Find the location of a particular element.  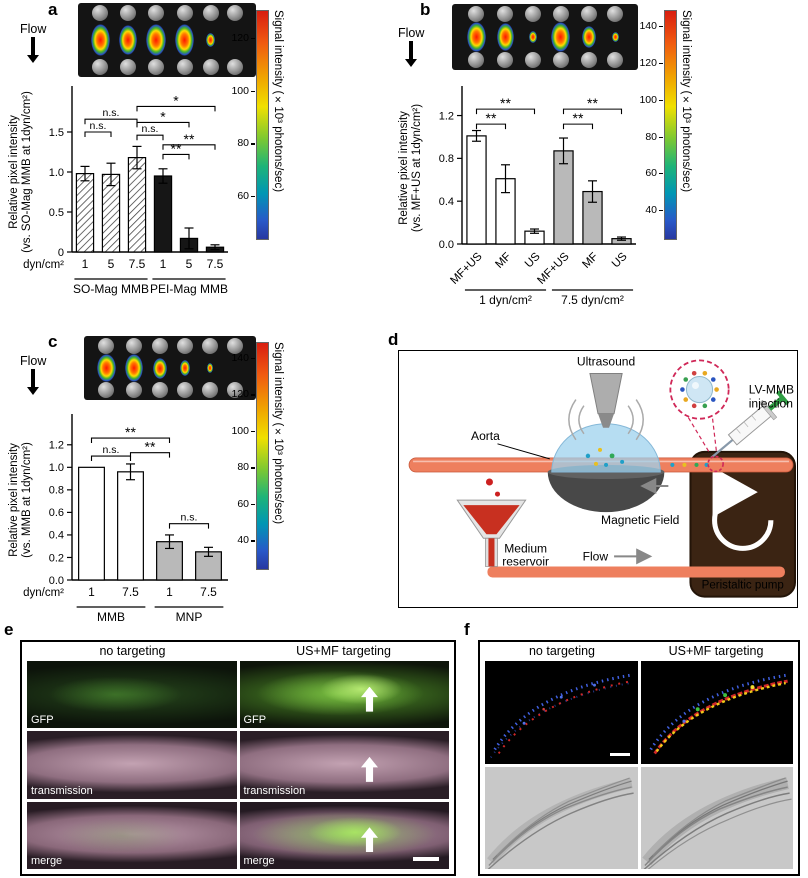

peristaltic-pump-label: Peristaltic pump is located at coordinates (743, 586).